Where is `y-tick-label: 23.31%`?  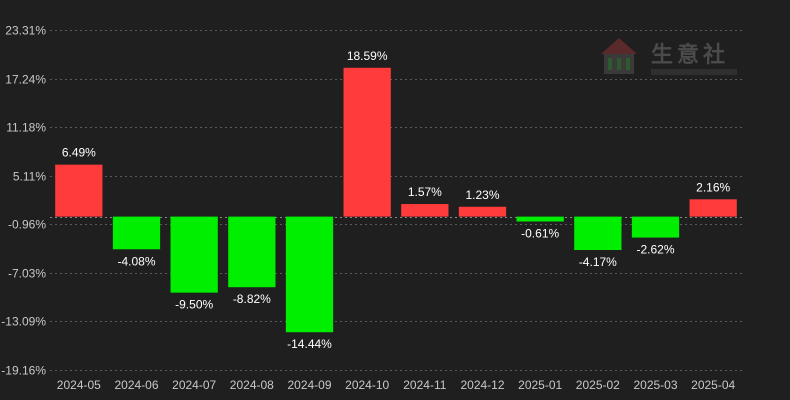
y-tick-label: 23.31% is located at coordinates (25, 31).